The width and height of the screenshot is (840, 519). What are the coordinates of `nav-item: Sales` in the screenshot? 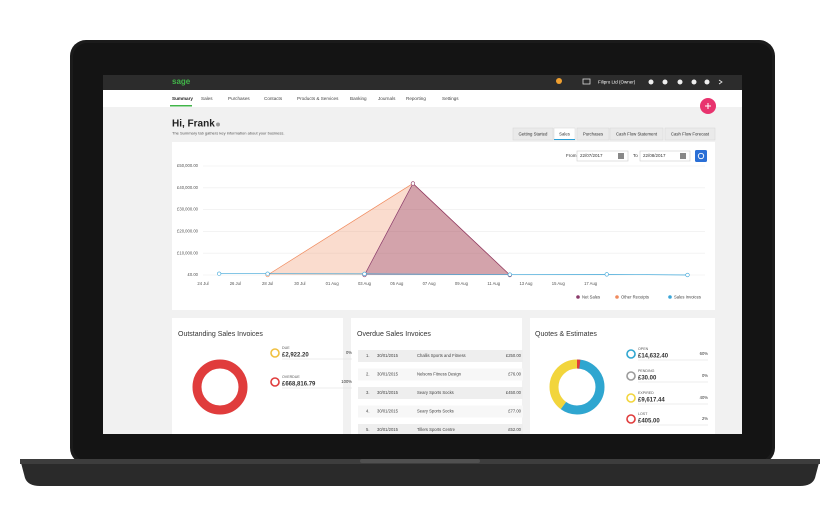 It's located at (207, 98).